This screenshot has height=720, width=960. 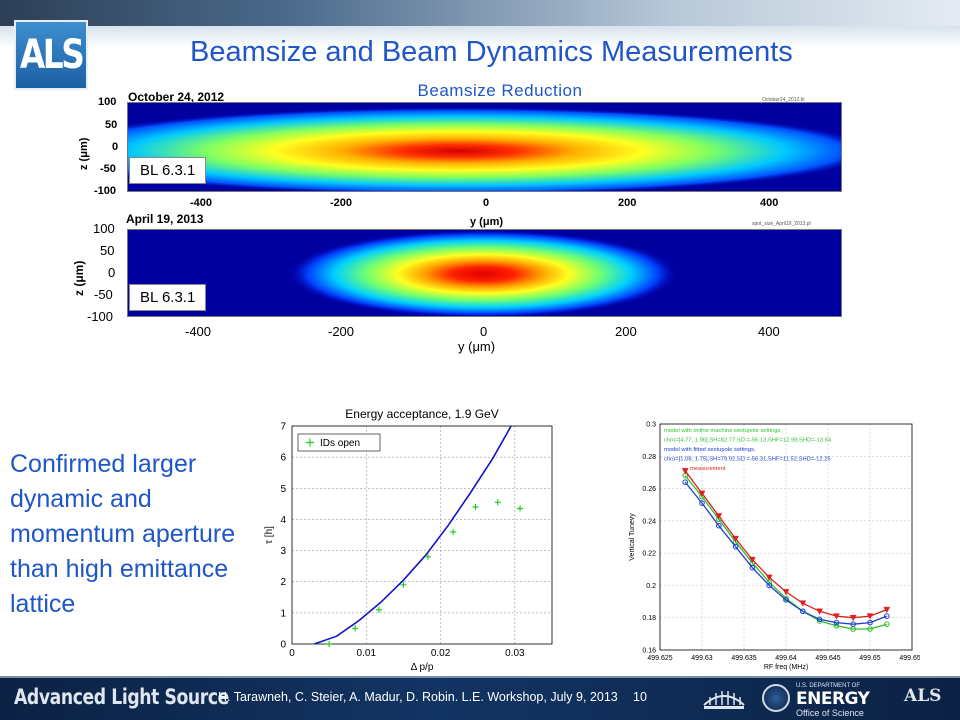 I want to click on legend-line: measurement, so click(x=708, y=469).